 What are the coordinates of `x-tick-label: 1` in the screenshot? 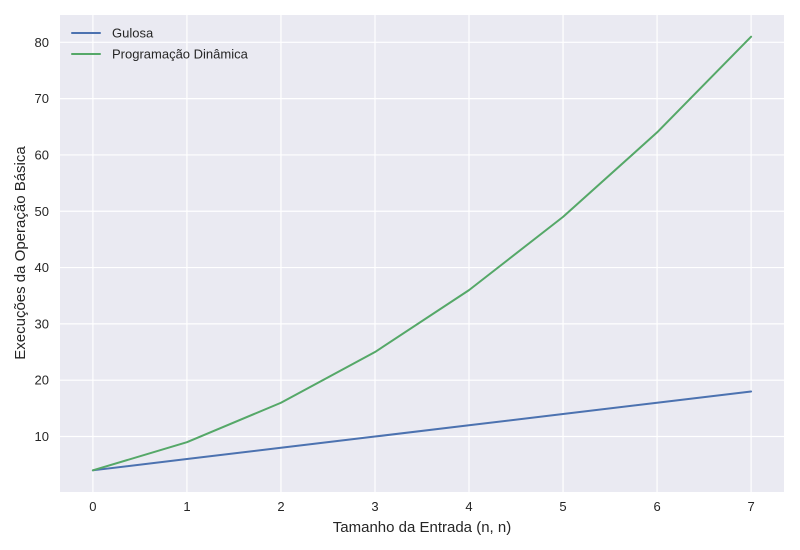 It's located at (186, 506).